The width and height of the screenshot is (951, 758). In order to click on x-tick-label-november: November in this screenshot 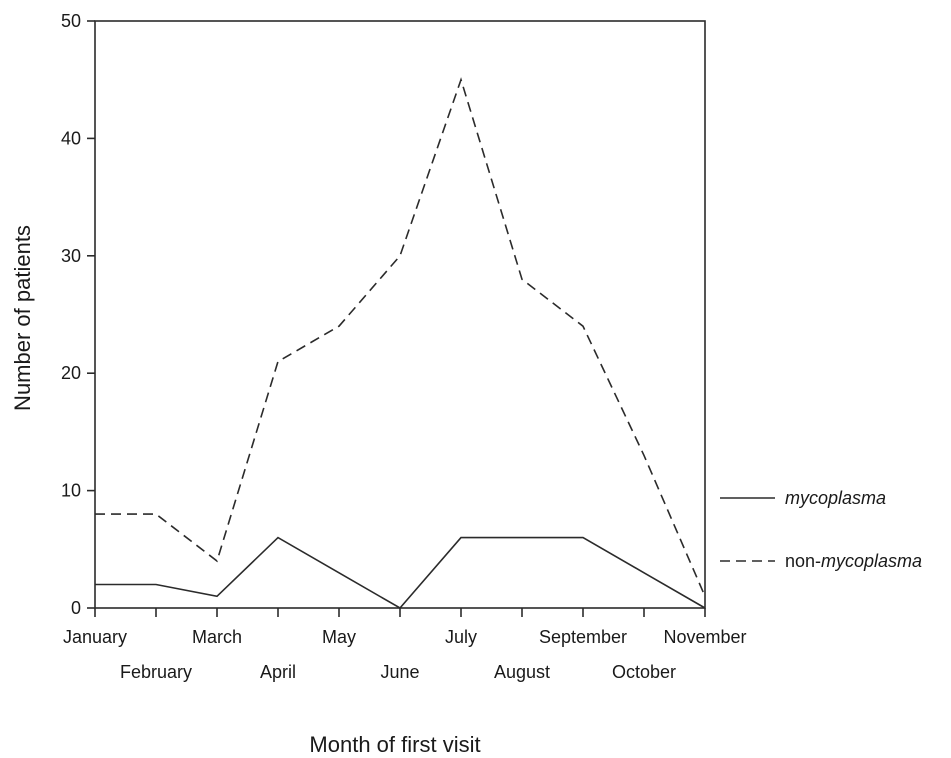, I will do `click(704, 637)`.